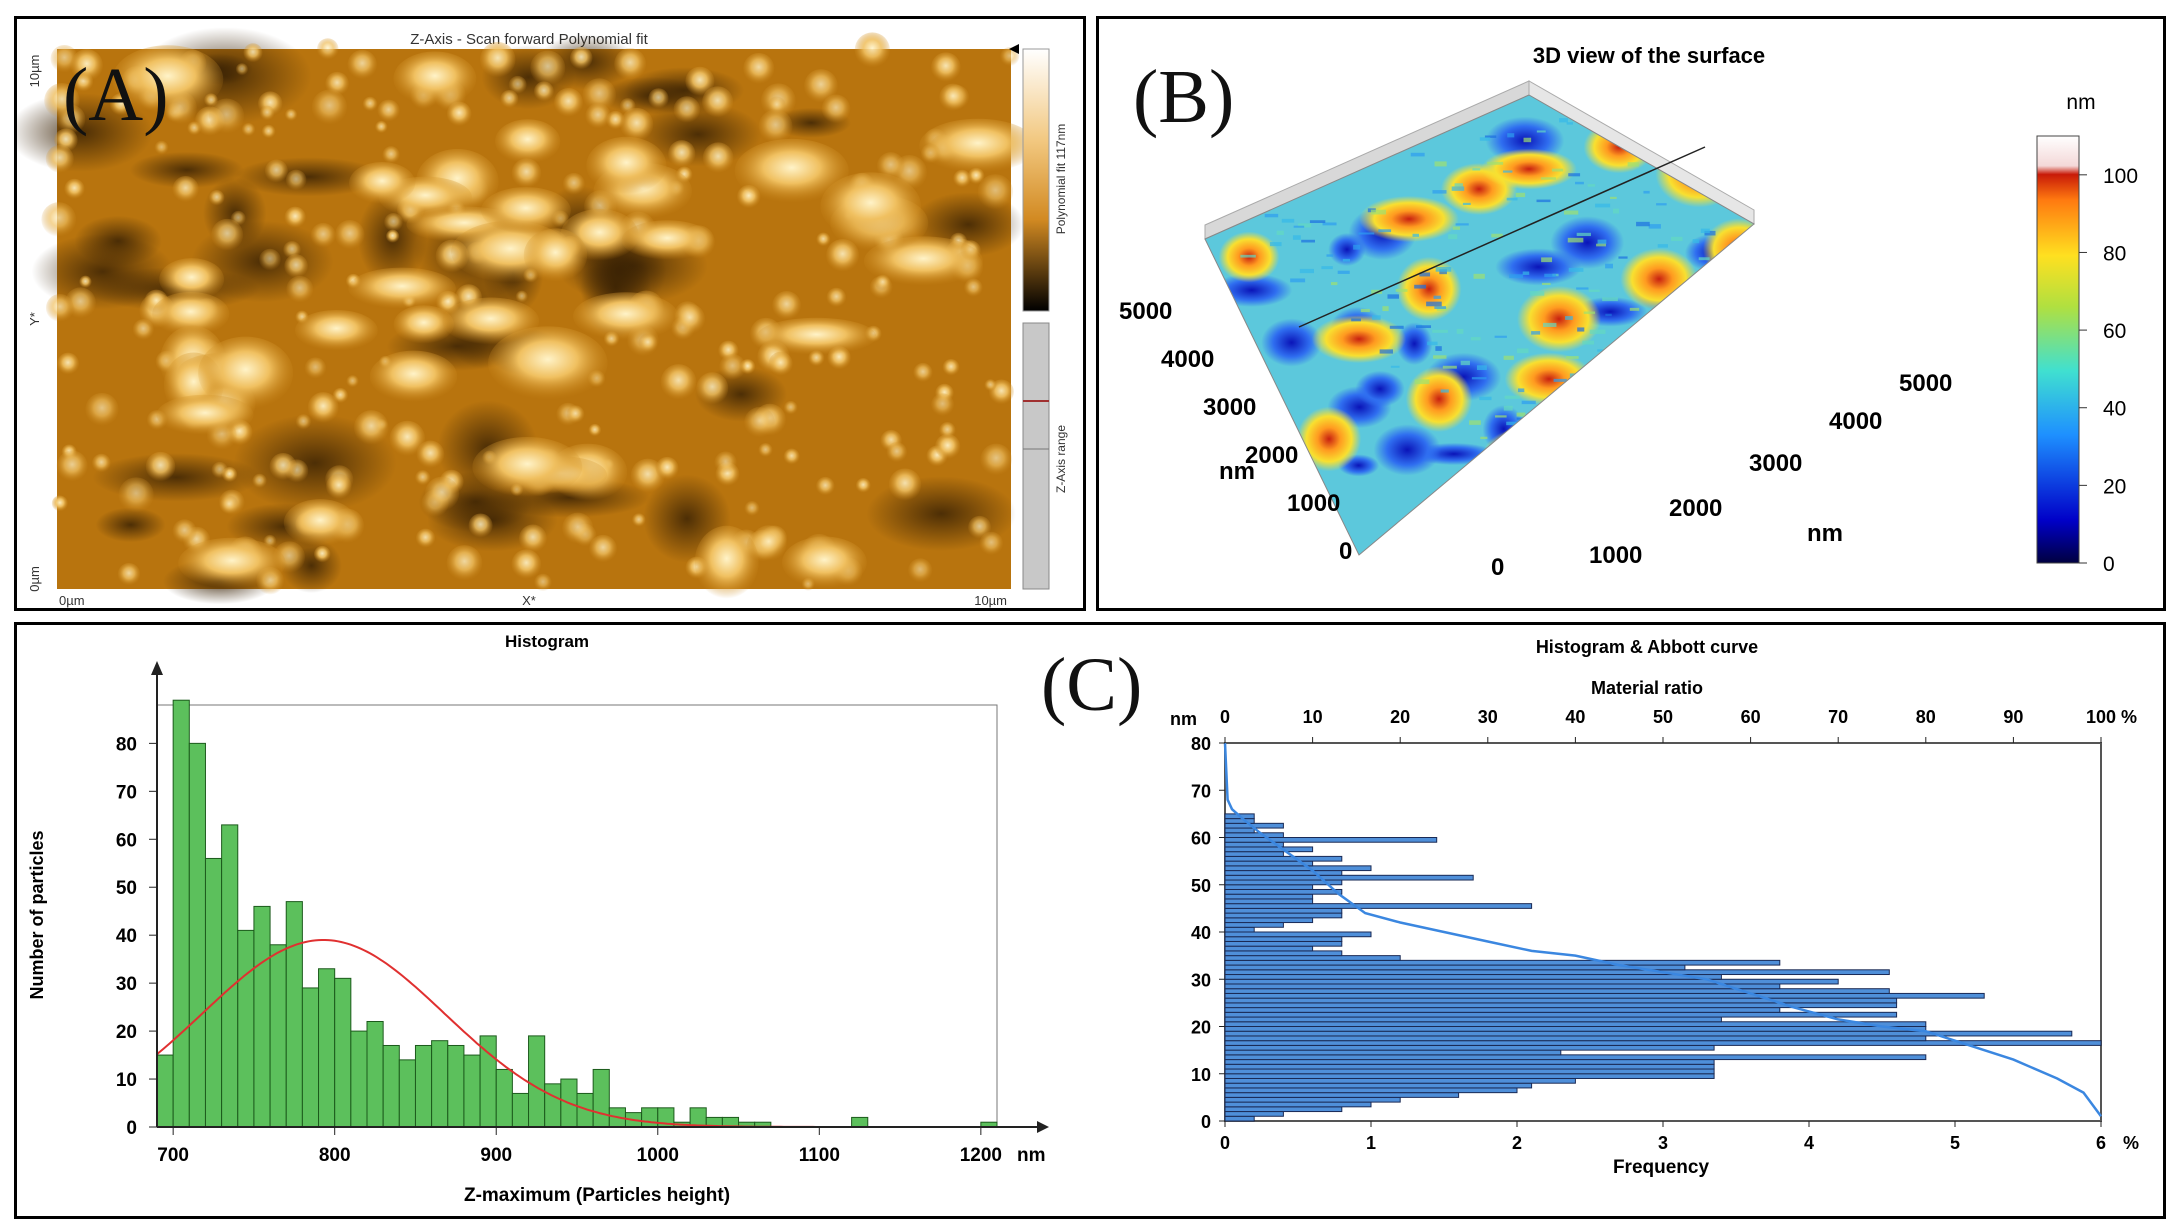  I want to click on afm-range-label: Z-Axis range, so click(1061, 459).